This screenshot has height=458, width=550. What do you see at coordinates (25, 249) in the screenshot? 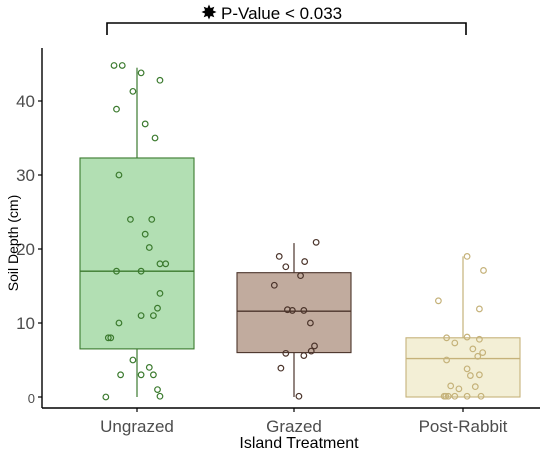
I see `y-tick-label: 20` at bounding box center [25, 249].